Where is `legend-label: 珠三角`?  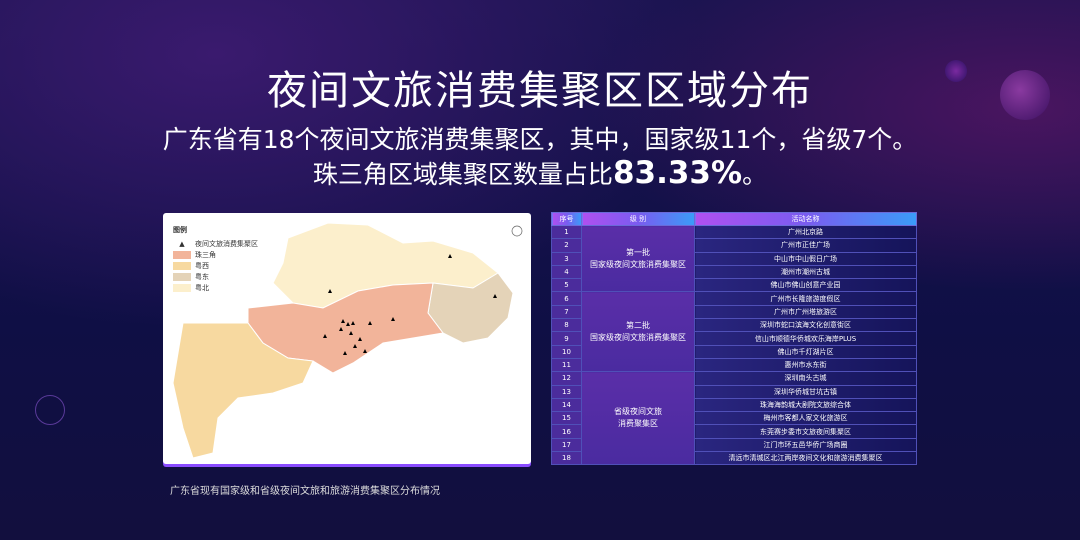 legend-label: 珠三角 is located at coordinates (205, 254).